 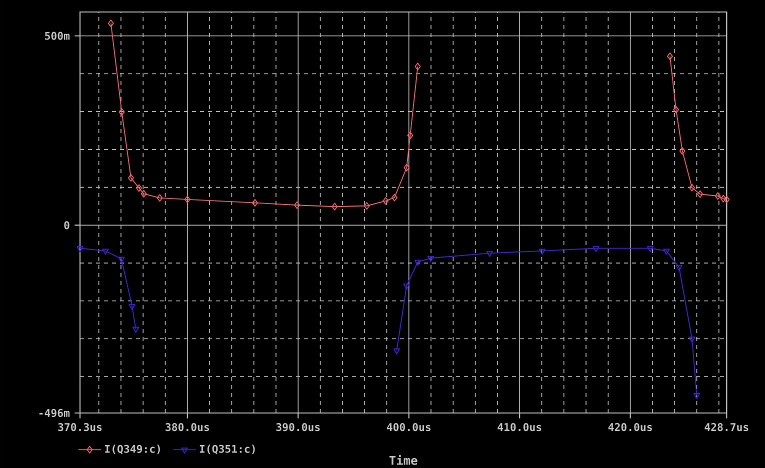 I want to click on x-tick-label: 410.0us, so click(x=520, y=427).